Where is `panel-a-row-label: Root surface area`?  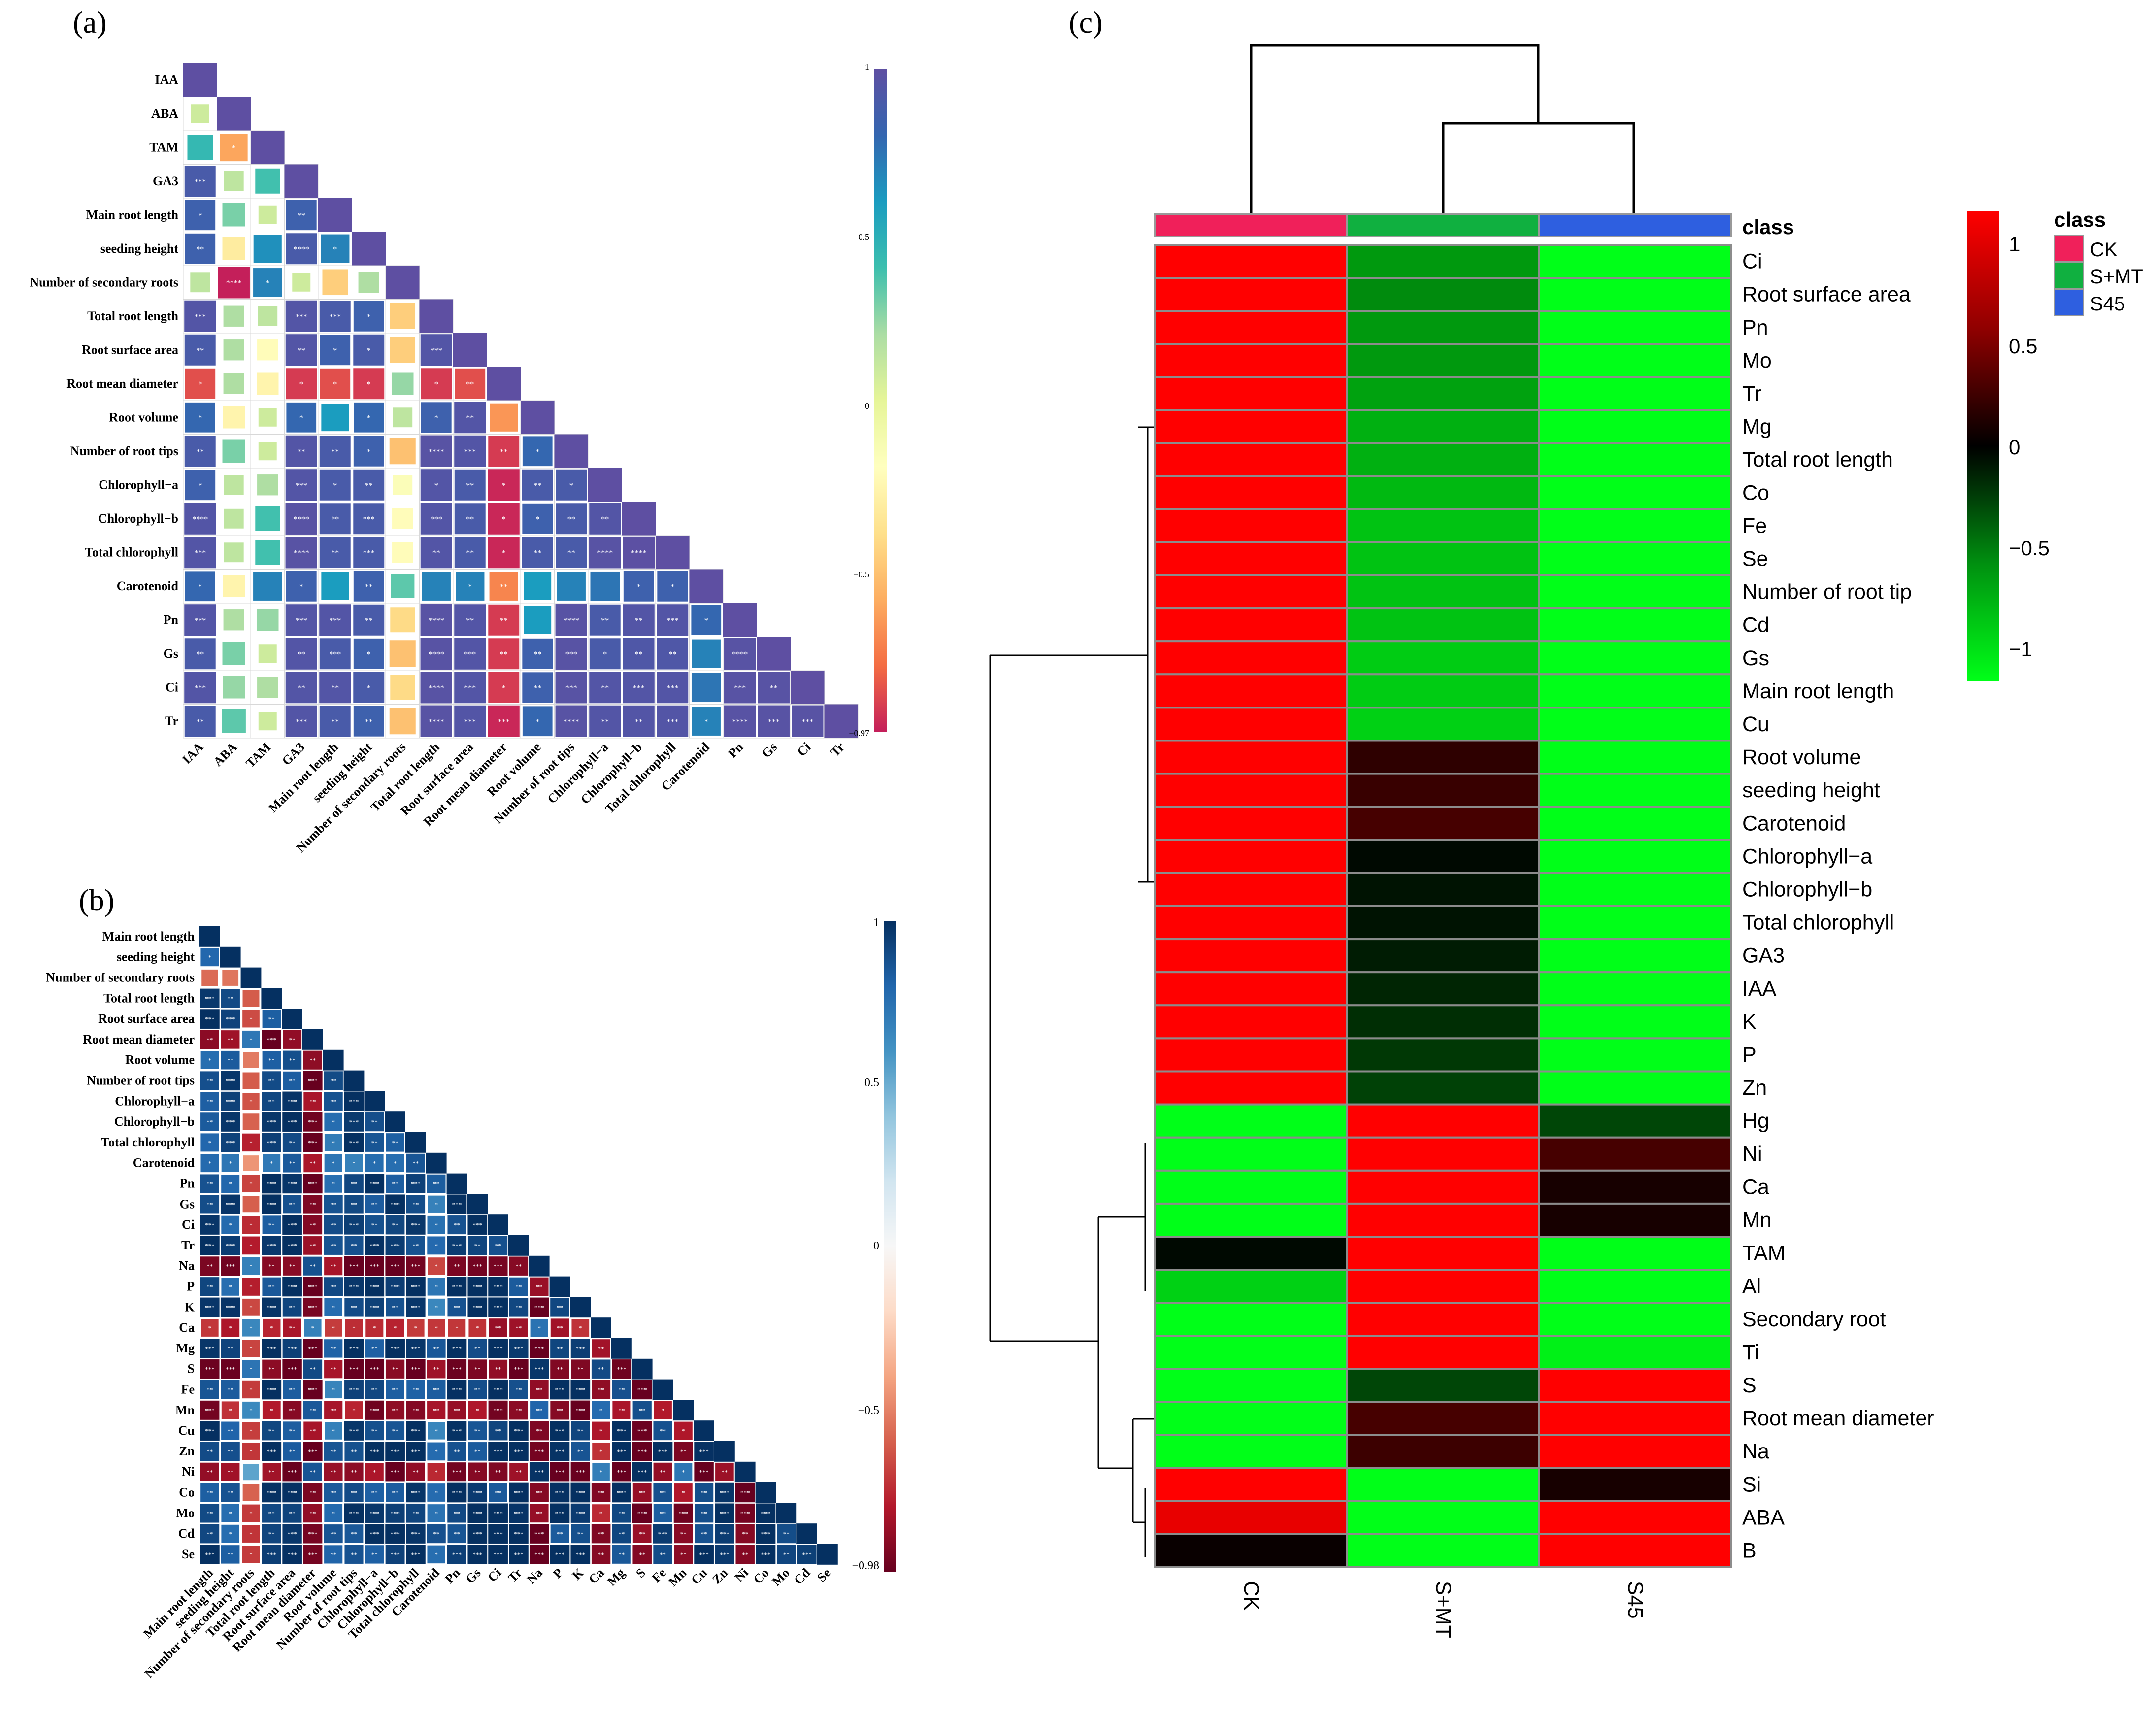
panel-a-row-label: Root surface area is located at coordinates (130, 349).